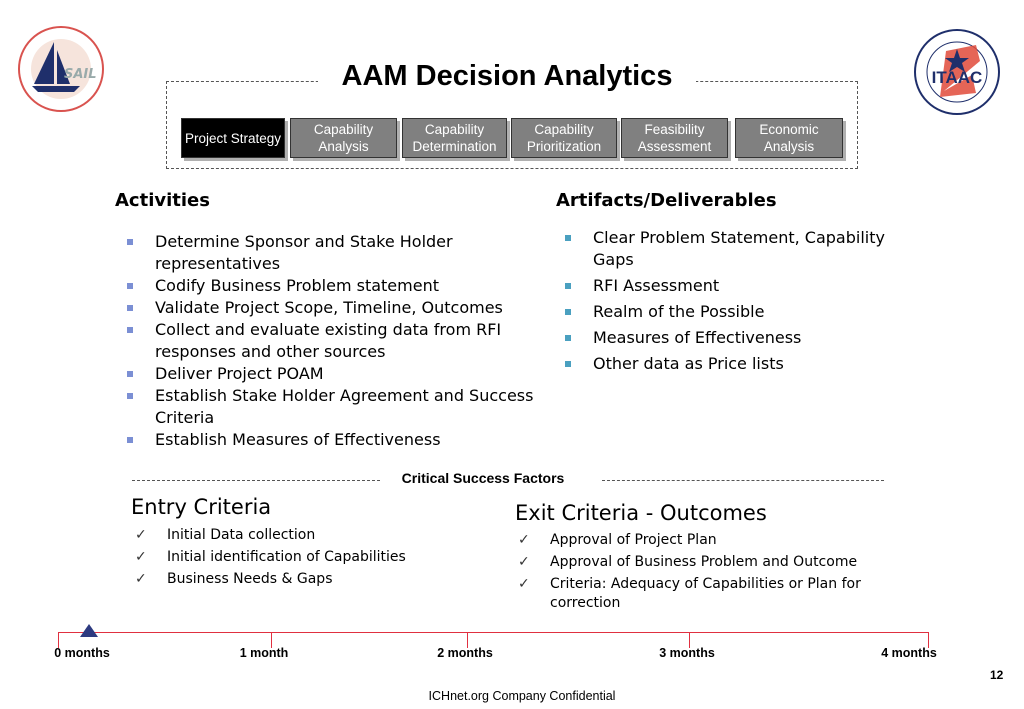 The image size is (1024, 709). Describe the element at coordinates (730, 286) in the screenshot. I see `list-item: RFI Assessment` at that location.